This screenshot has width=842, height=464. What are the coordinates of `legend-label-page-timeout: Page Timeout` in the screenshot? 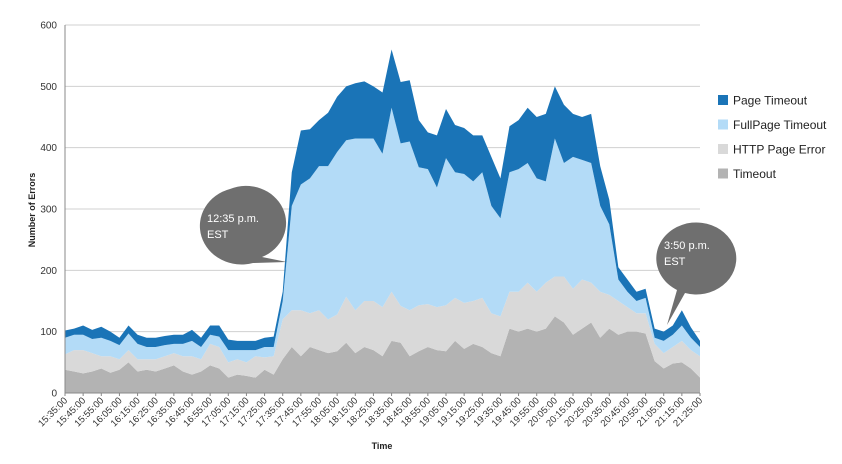 It's located at (770, 101).